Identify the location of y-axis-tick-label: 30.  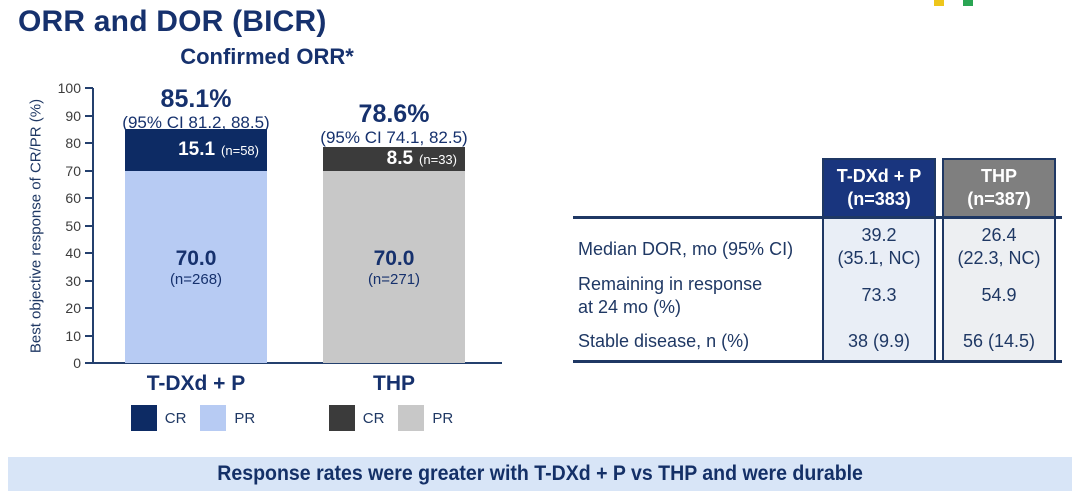
(73, 280).